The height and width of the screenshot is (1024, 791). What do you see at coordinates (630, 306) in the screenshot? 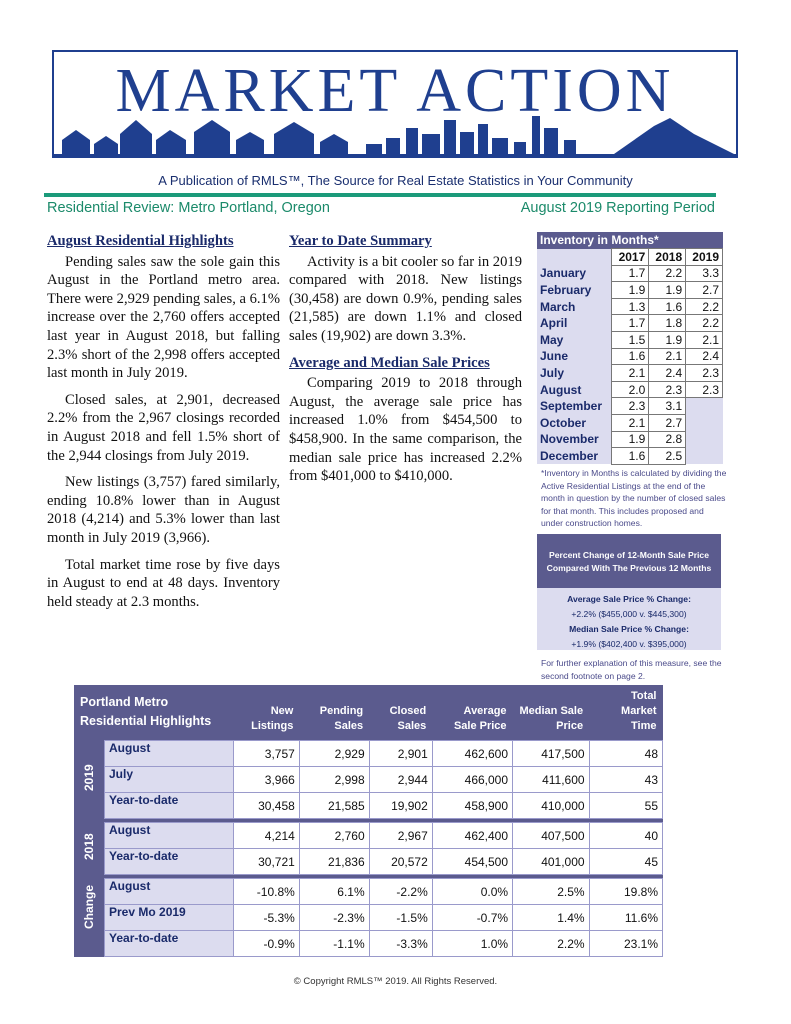
I see `row: March 1.3 1.6 2.2` at bounding box center [630, 306].